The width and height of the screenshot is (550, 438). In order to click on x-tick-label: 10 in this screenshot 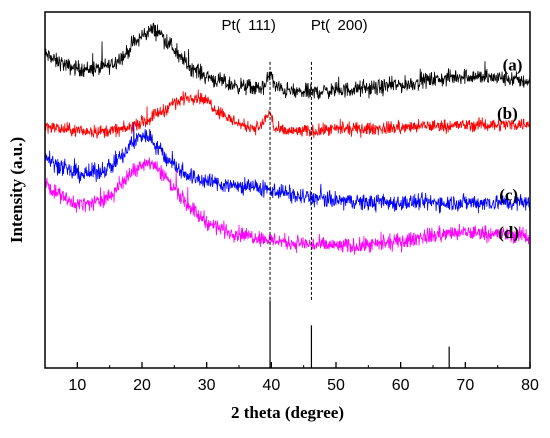, I will do `click(77, 385)`.